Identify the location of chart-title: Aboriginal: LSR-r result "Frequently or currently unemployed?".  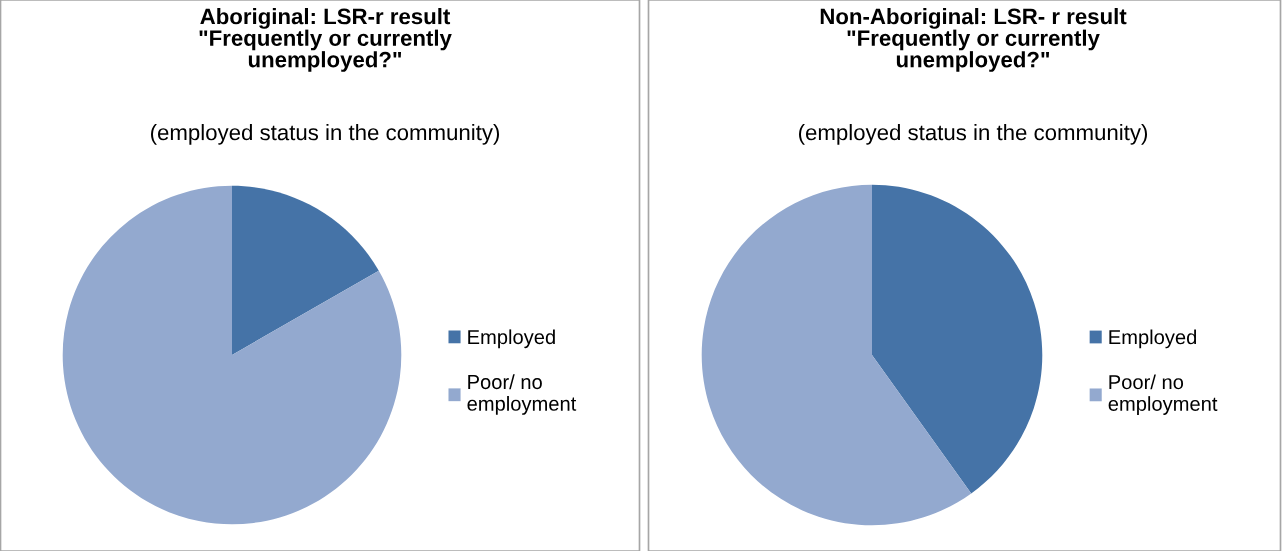
(325, 40).